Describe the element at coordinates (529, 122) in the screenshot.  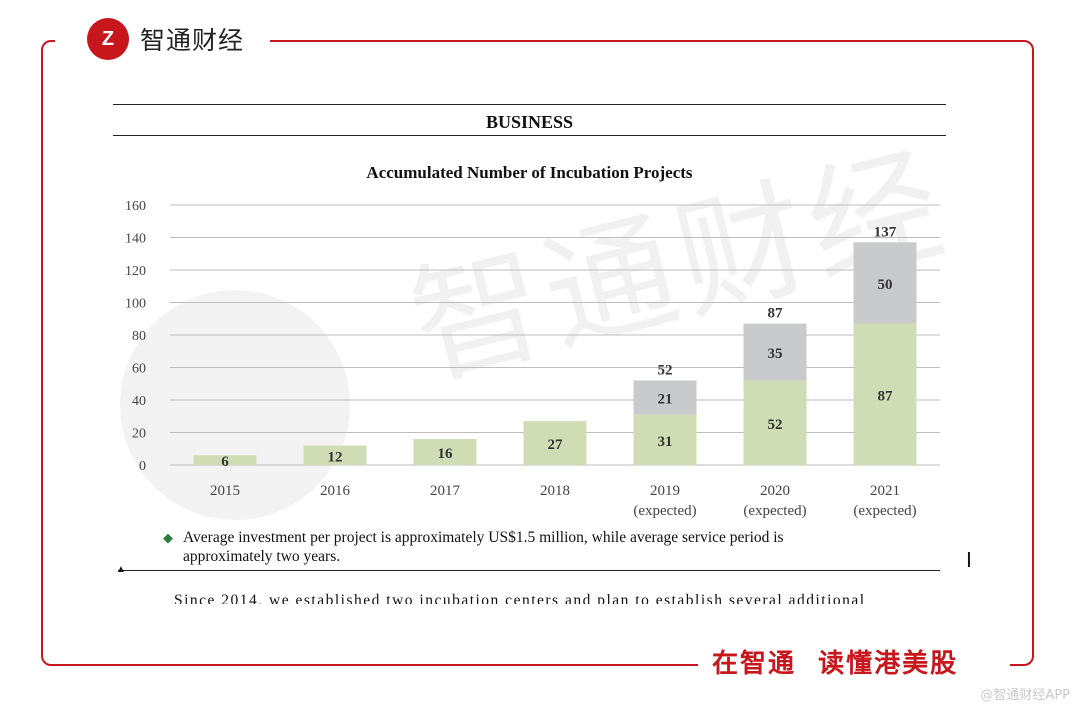
I see `section-title: BUSINESS` at that location.